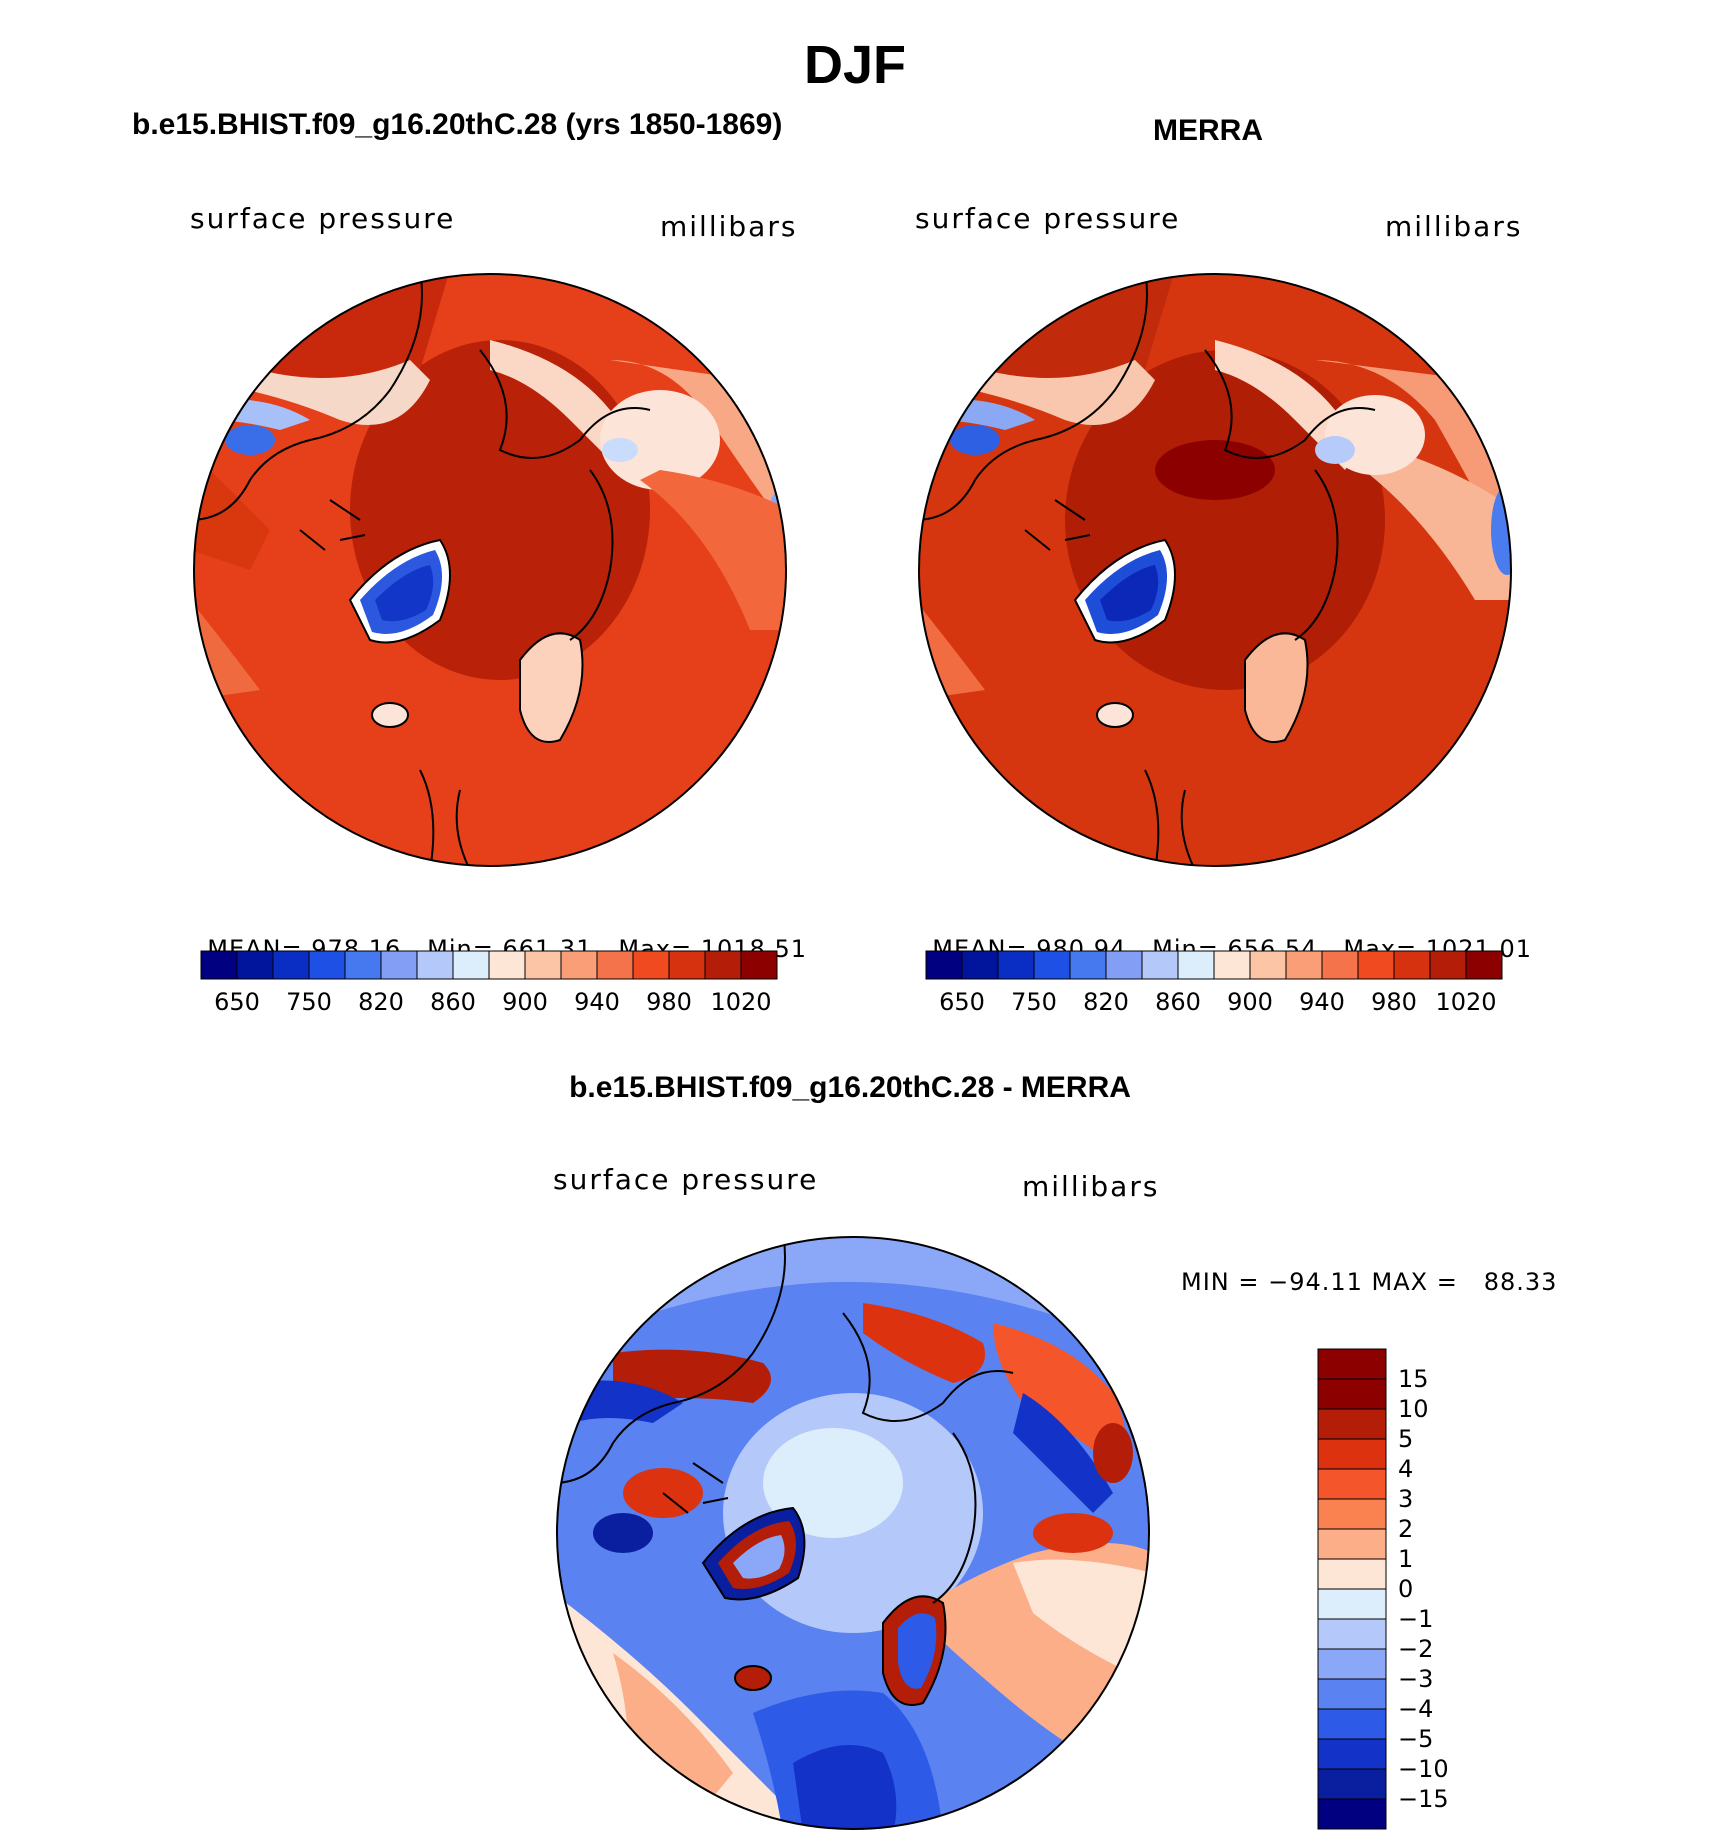  What do you see at coordinates (850, 1087) in the screenshot?
I see `panel-diff-title: b.e15.BHIST.f09_g16.20thC.28 - MERRA` at bounding box center [850, 1087].